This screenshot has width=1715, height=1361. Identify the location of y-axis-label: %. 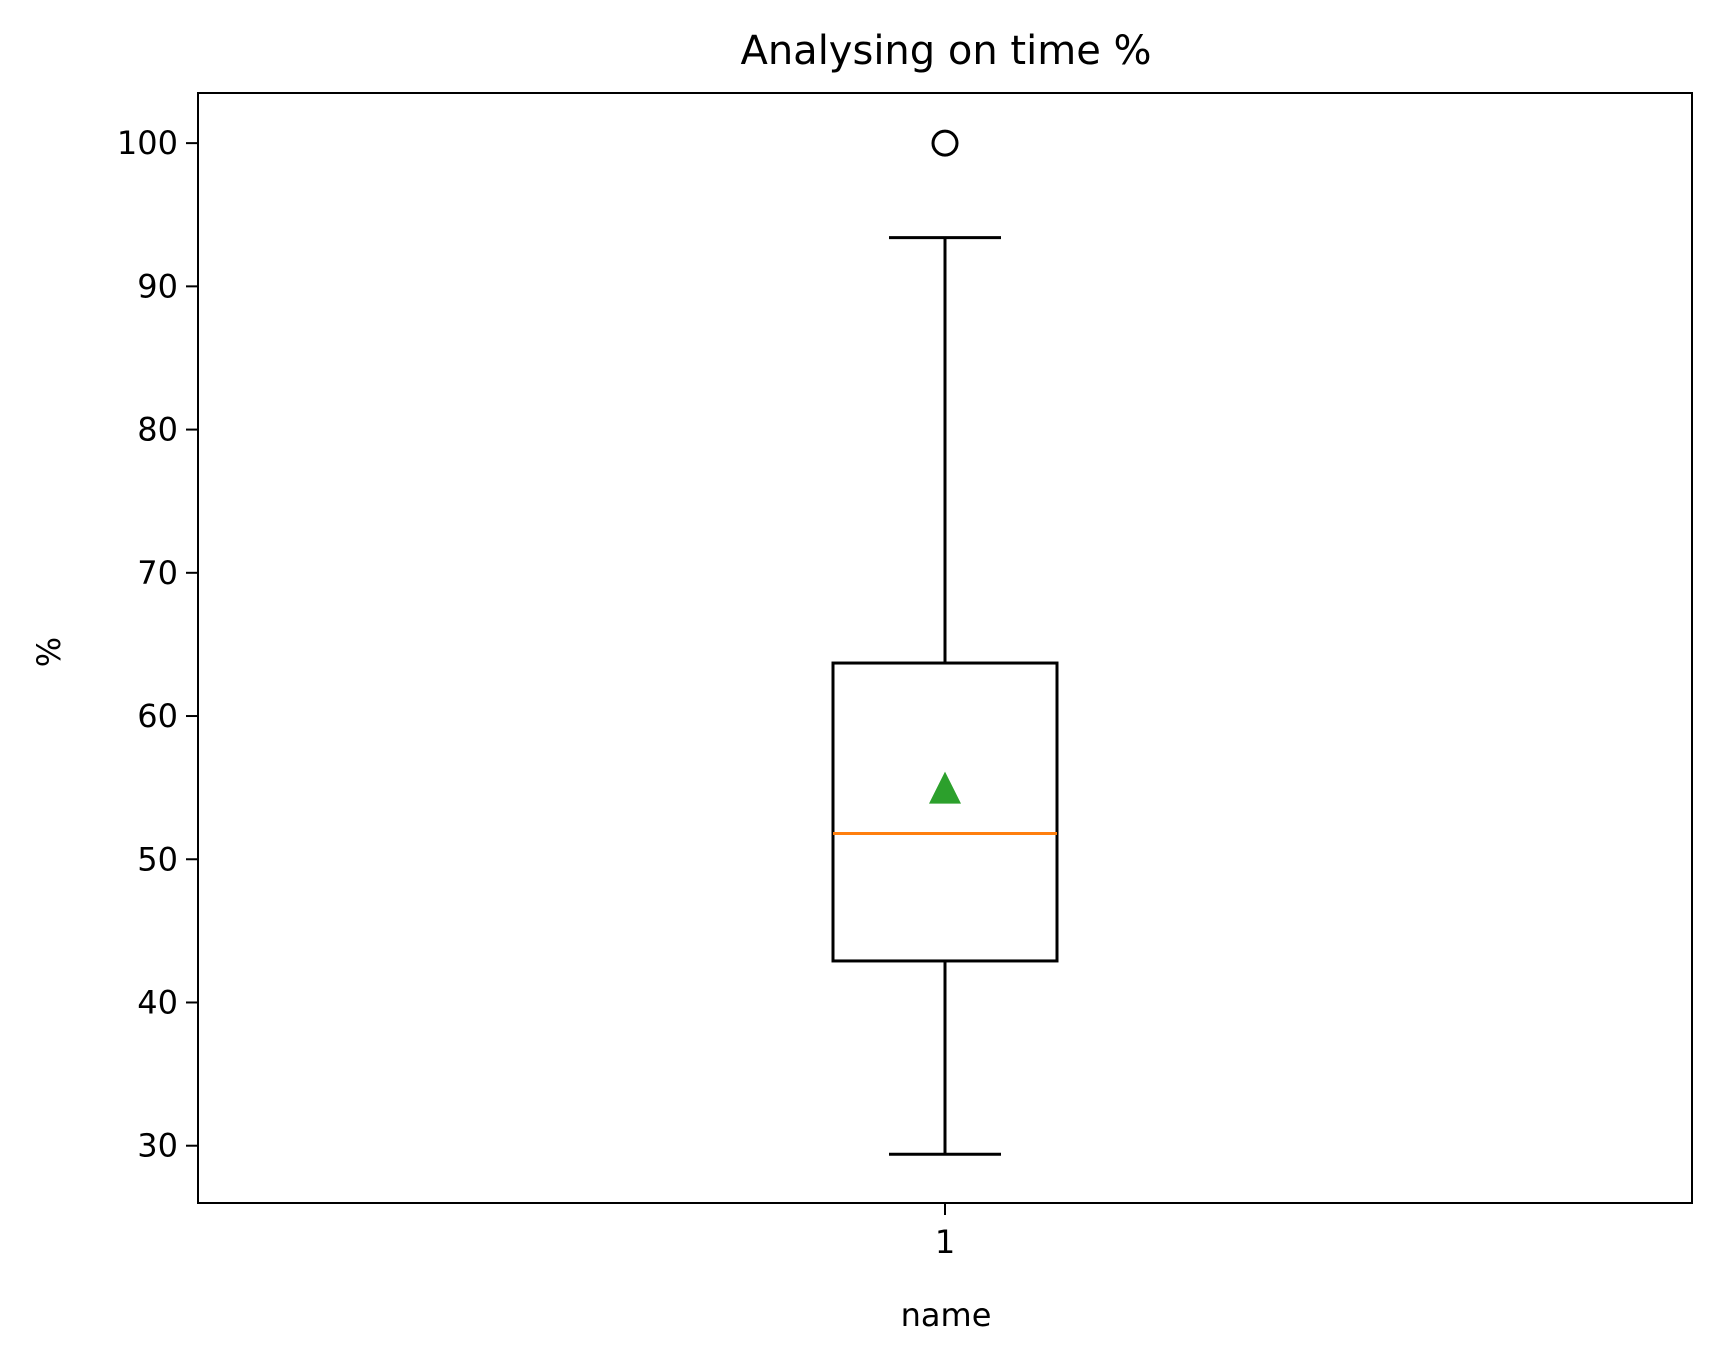
(49, 652).